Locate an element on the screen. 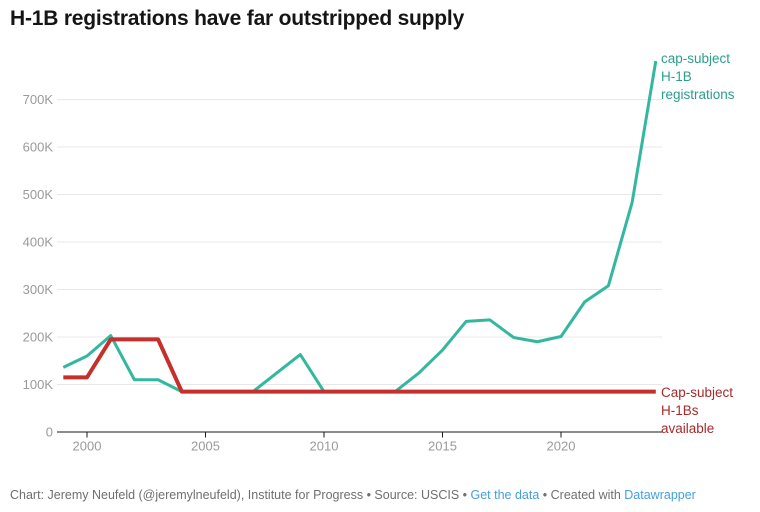  y-tick-label: 100K is located at coordinates (38, 384).